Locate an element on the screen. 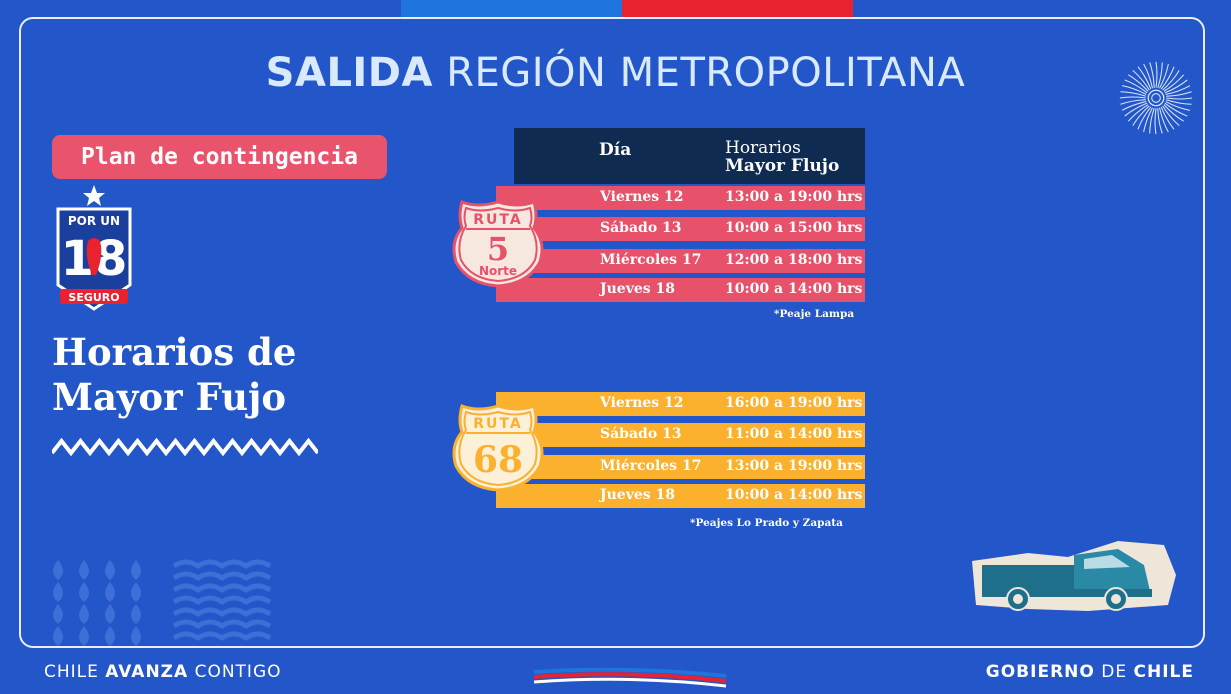 Image resolution: width=1231 pixels, height=694 pixels. footer-flag-wave is located at coordinates (630, 677).